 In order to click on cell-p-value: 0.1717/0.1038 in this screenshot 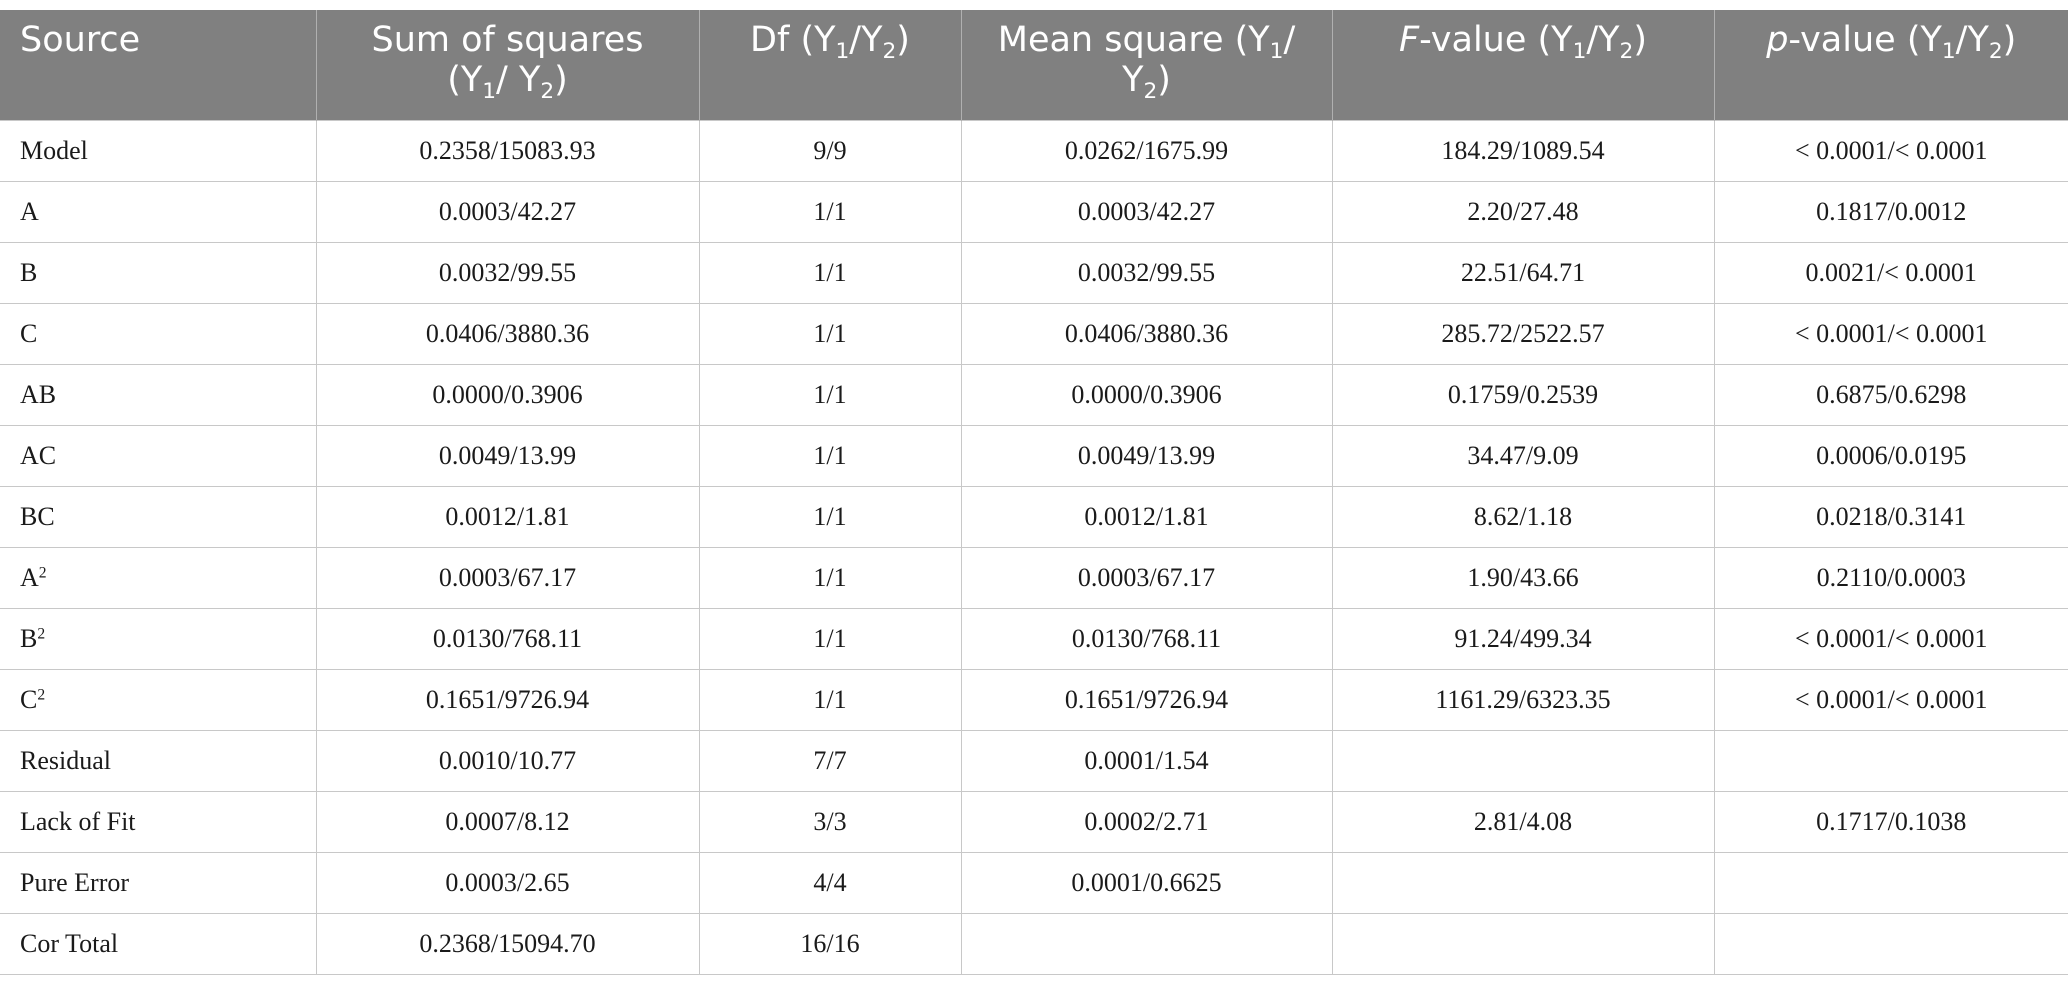, I will do `click(1890, 821)`.